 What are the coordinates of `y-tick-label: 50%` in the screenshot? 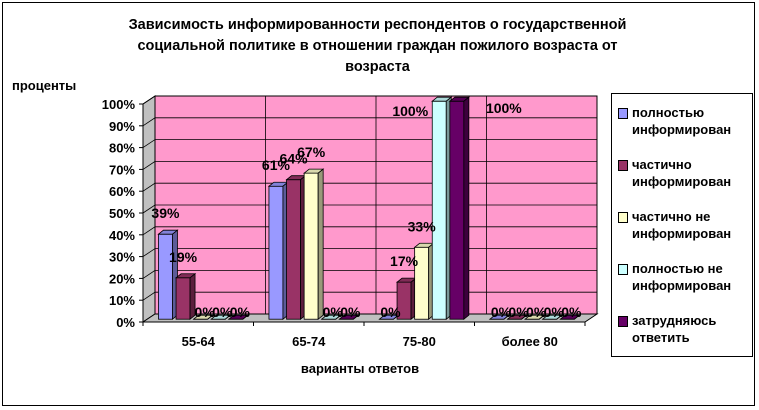 It's located at (122, 213).